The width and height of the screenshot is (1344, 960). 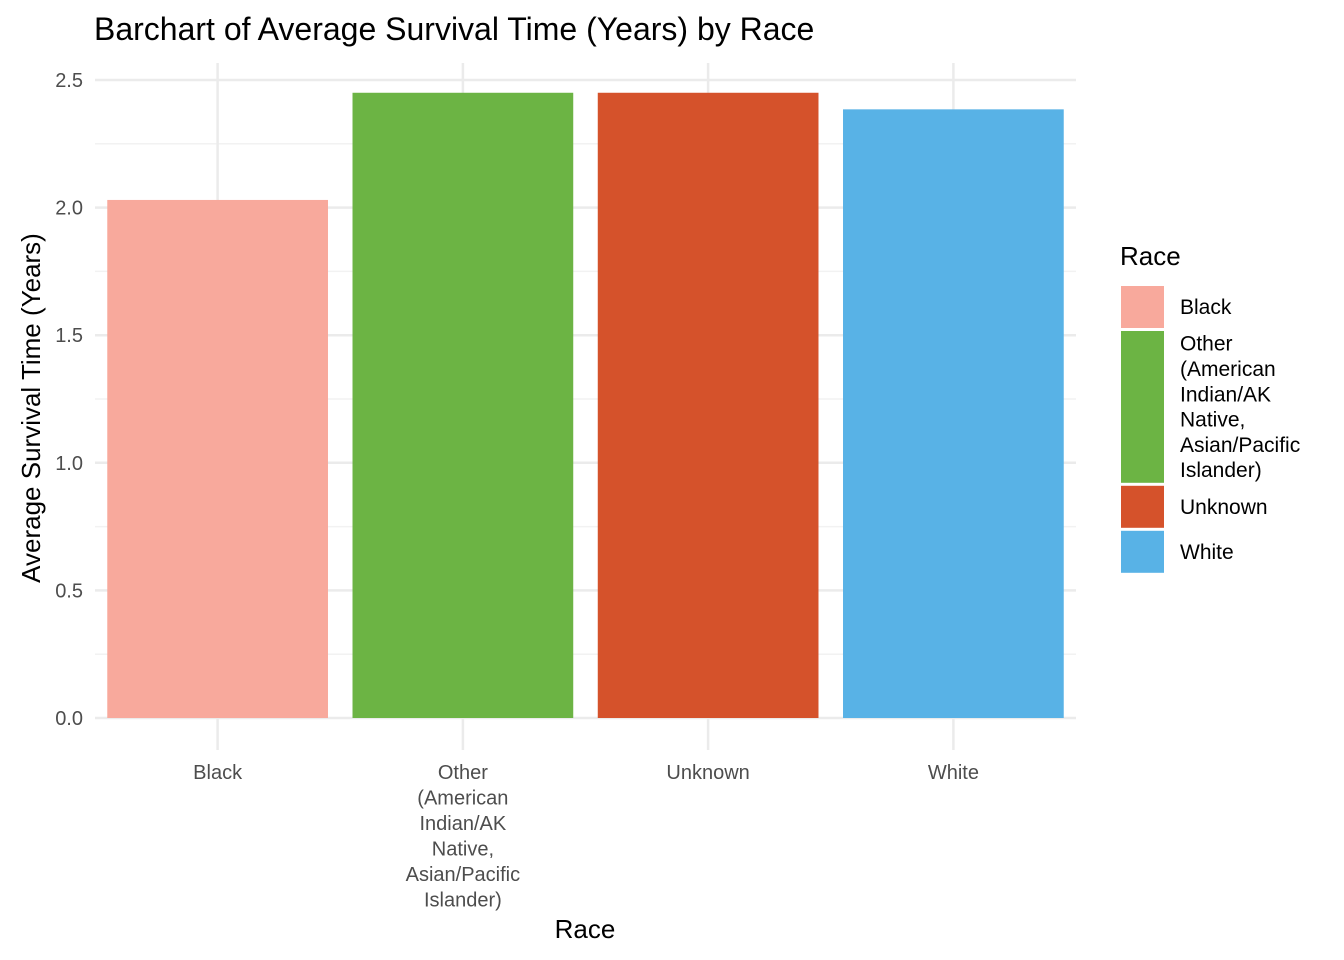 I want to click on y-axis-title: Average Survival Time (Years), so click(x=31, y=408).